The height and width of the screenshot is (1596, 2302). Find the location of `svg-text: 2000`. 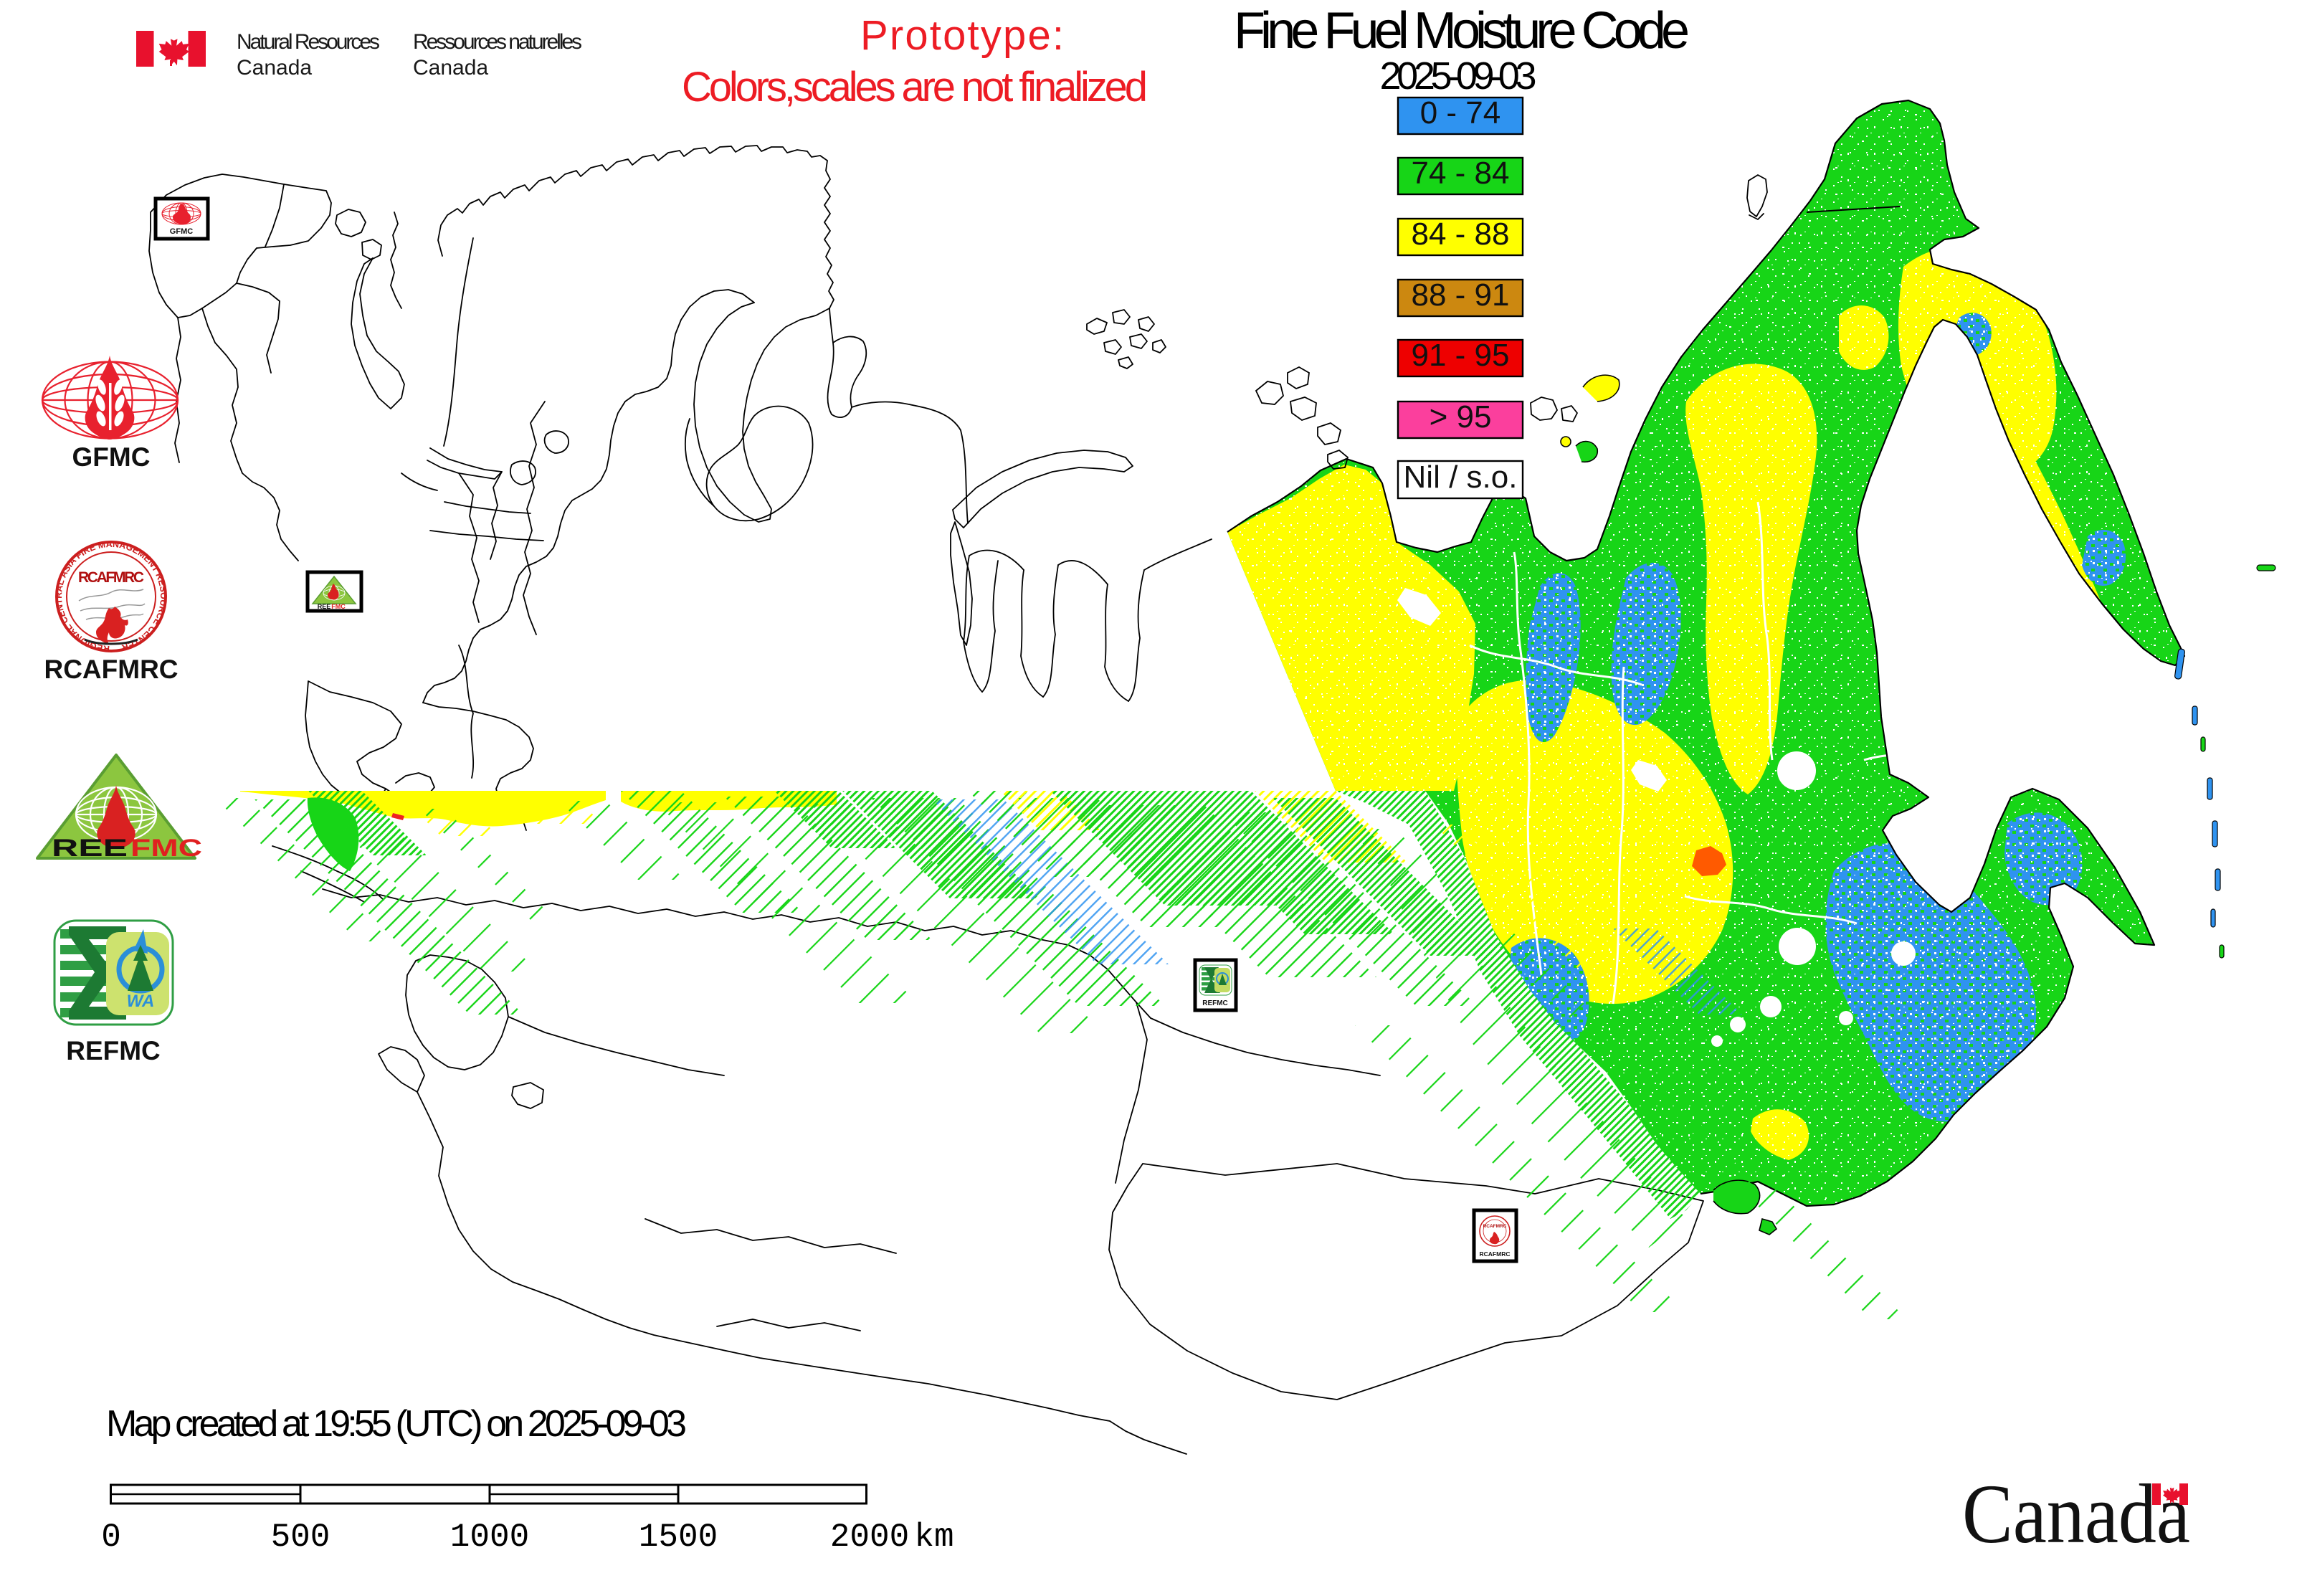

svg-text: 2000 is located at coordinates (870, 1537).